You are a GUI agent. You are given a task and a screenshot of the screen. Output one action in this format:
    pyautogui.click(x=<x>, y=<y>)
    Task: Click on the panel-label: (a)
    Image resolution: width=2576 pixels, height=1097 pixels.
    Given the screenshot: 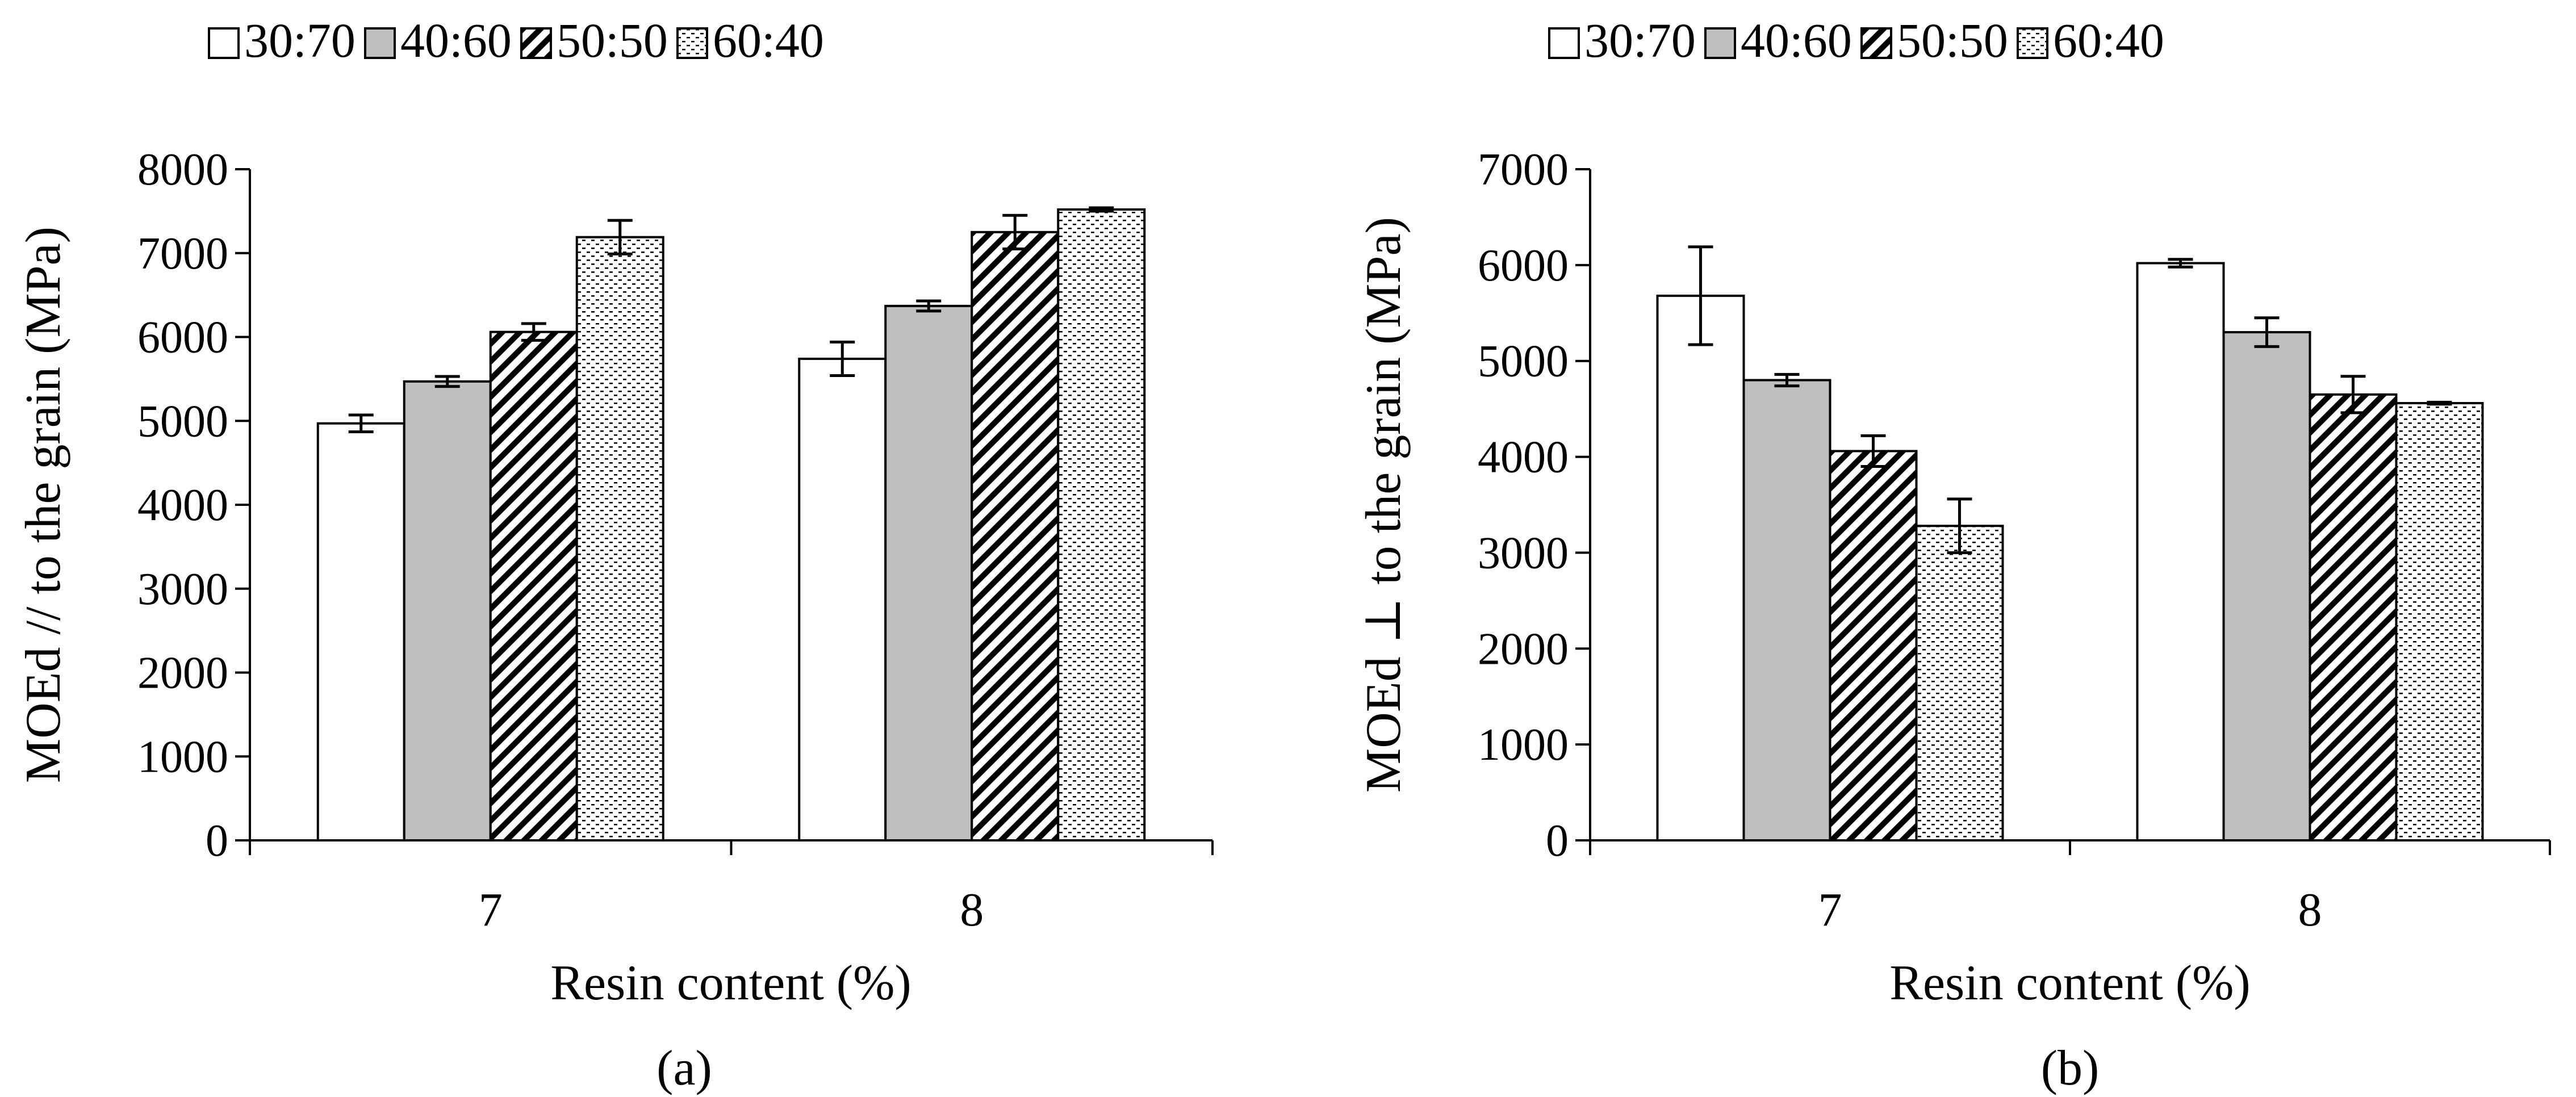 What is the action you would take?
    pyautogui.click(x=684, y=1068)
    